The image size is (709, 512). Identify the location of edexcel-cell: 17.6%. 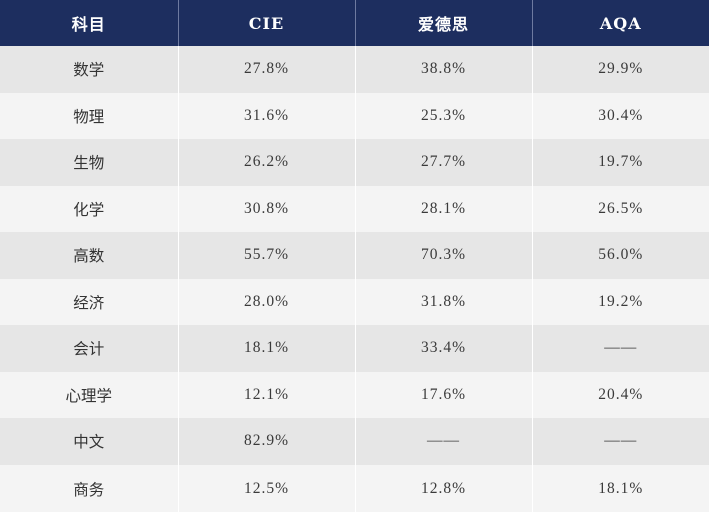
(444, 394).